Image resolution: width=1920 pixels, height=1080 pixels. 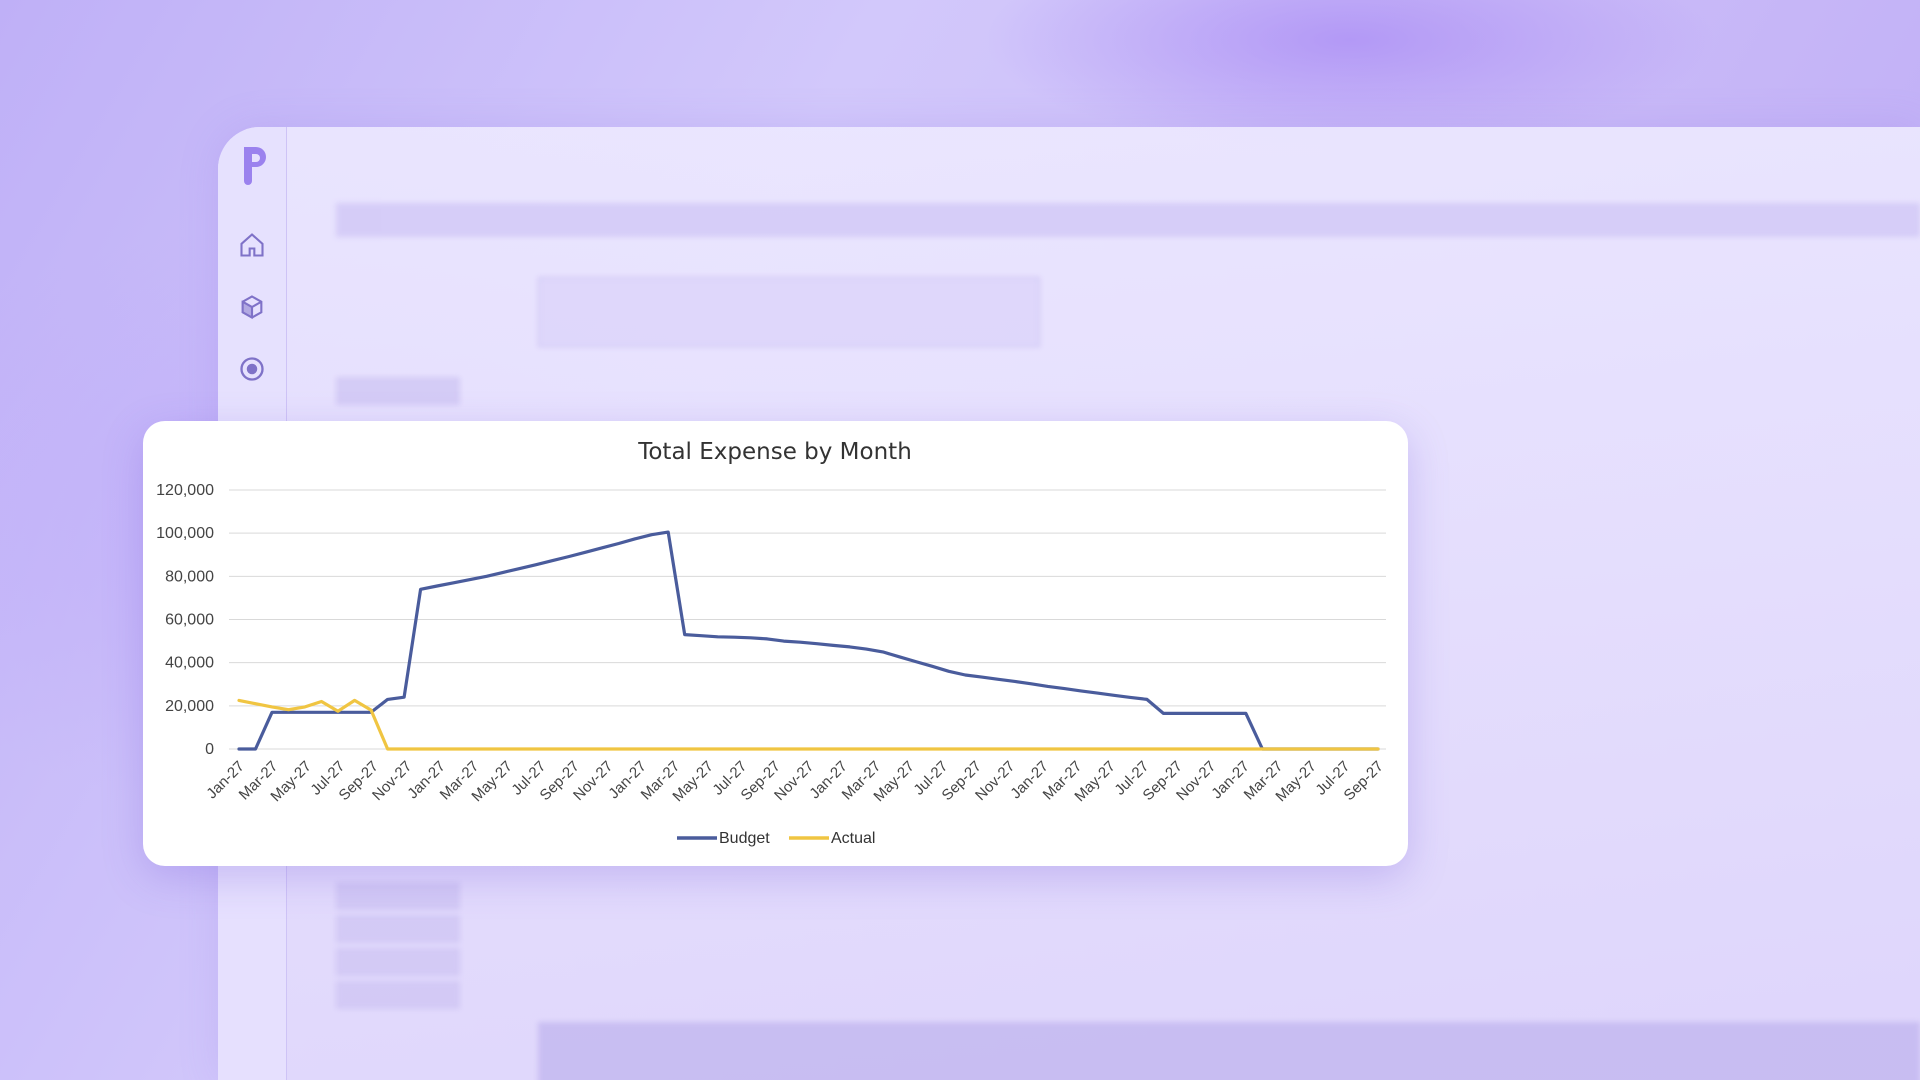 What do you see at coordinates (853, 838) in the screenshot?
I see `legend-label: Actual` at bounding box center [853, 838].